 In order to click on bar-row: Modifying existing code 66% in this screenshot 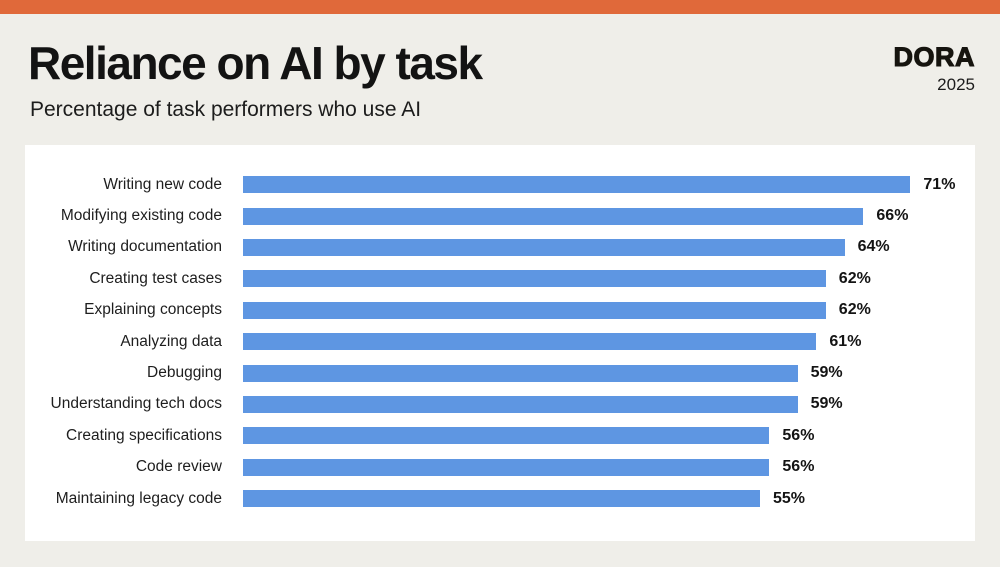, I will do `click(500, 215)`.